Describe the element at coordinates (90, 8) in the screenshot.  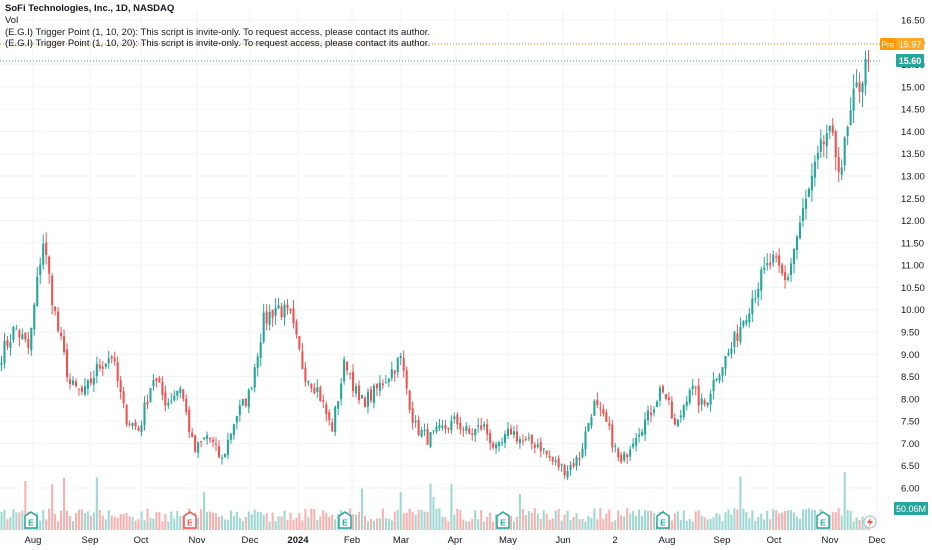
I see `symbol-title: SoFi Technologies, Inc., 1D, NASDAQ` at that location.